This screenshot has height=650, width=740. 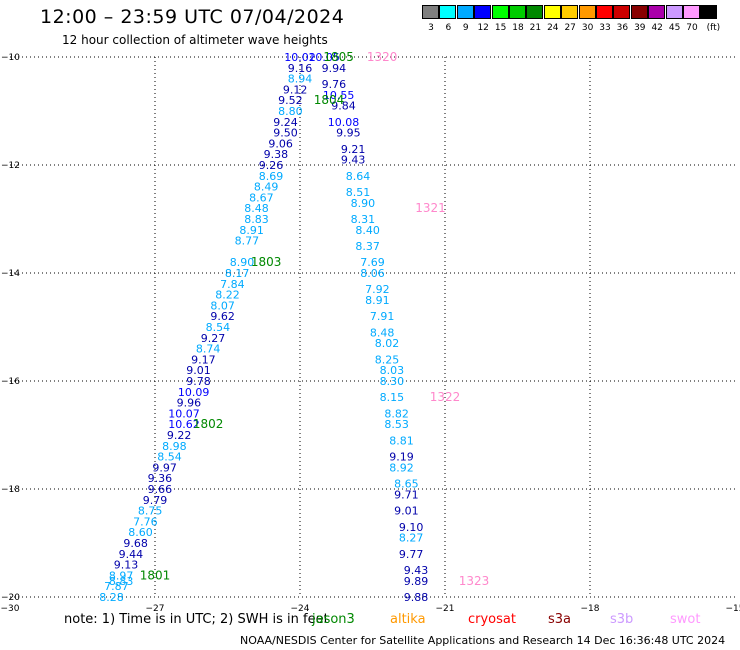 I want to click on wave-height-value: 7.92, so click(x=377, y=289).